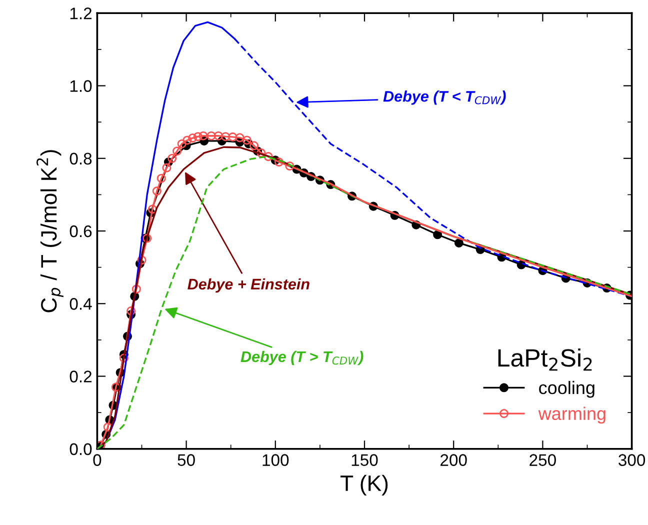  Describe the element at coordinates (364, 485) in the screenshot. I see `x-axis-title: T (K)` at that location.